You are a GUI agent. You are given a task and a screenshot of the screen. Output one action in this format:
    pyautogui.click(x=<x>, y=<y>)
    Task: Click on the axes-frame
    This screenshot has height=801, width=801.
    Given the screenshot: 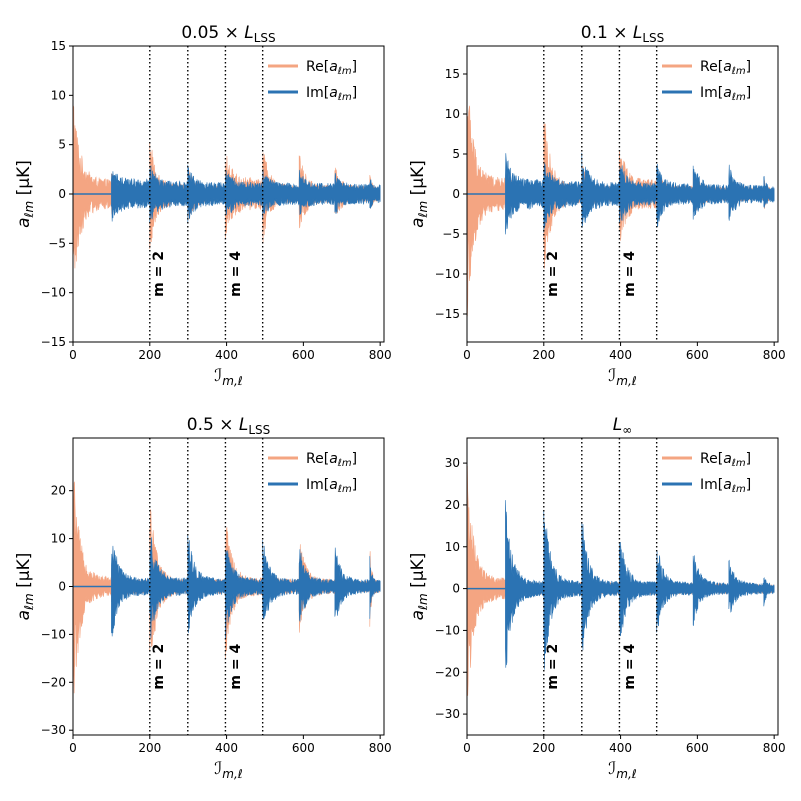 What is the action you would take?
    pyautogui.click(x=622, y=586)
    